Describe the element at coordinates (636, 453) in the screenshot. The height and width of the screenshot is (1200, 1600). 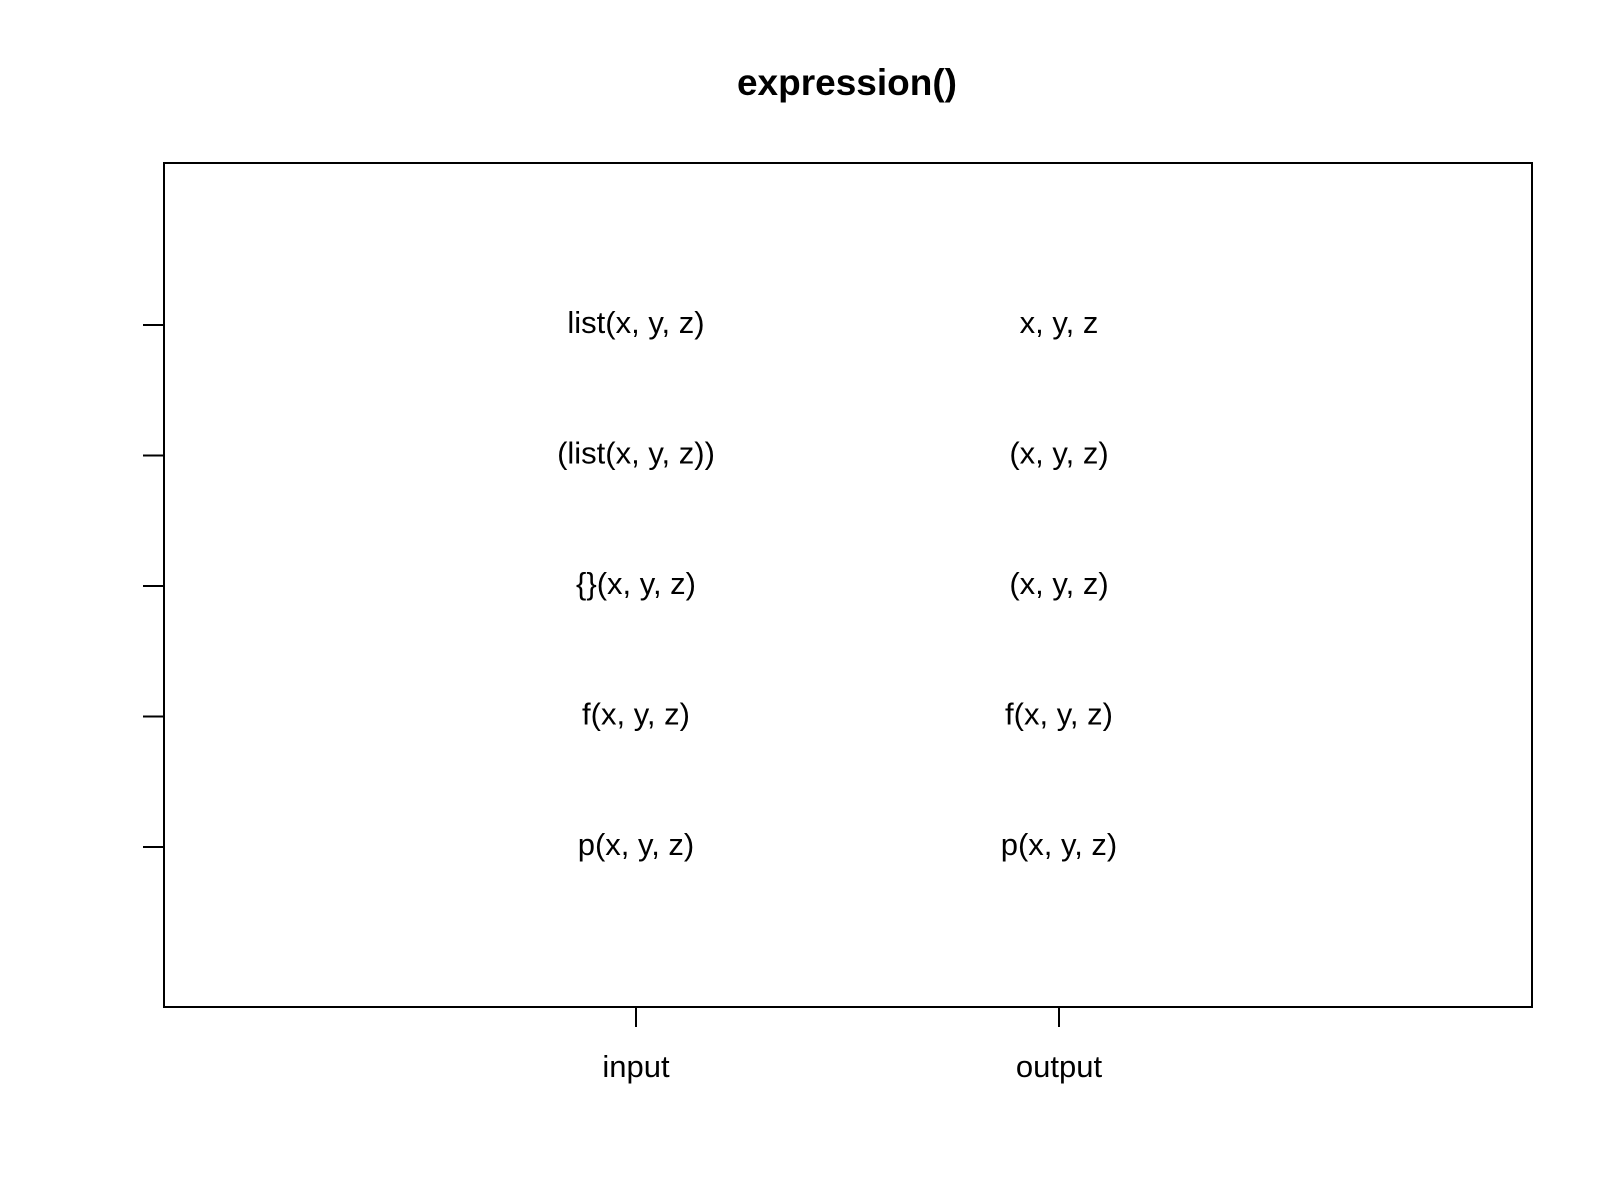
I see `input-expression: (list(x, y, z))` at that location.